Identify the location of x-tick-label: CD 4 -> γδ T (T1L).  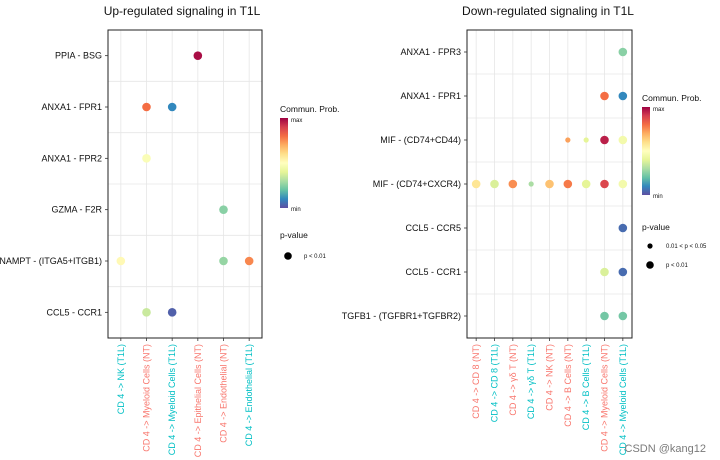
(531, 381).